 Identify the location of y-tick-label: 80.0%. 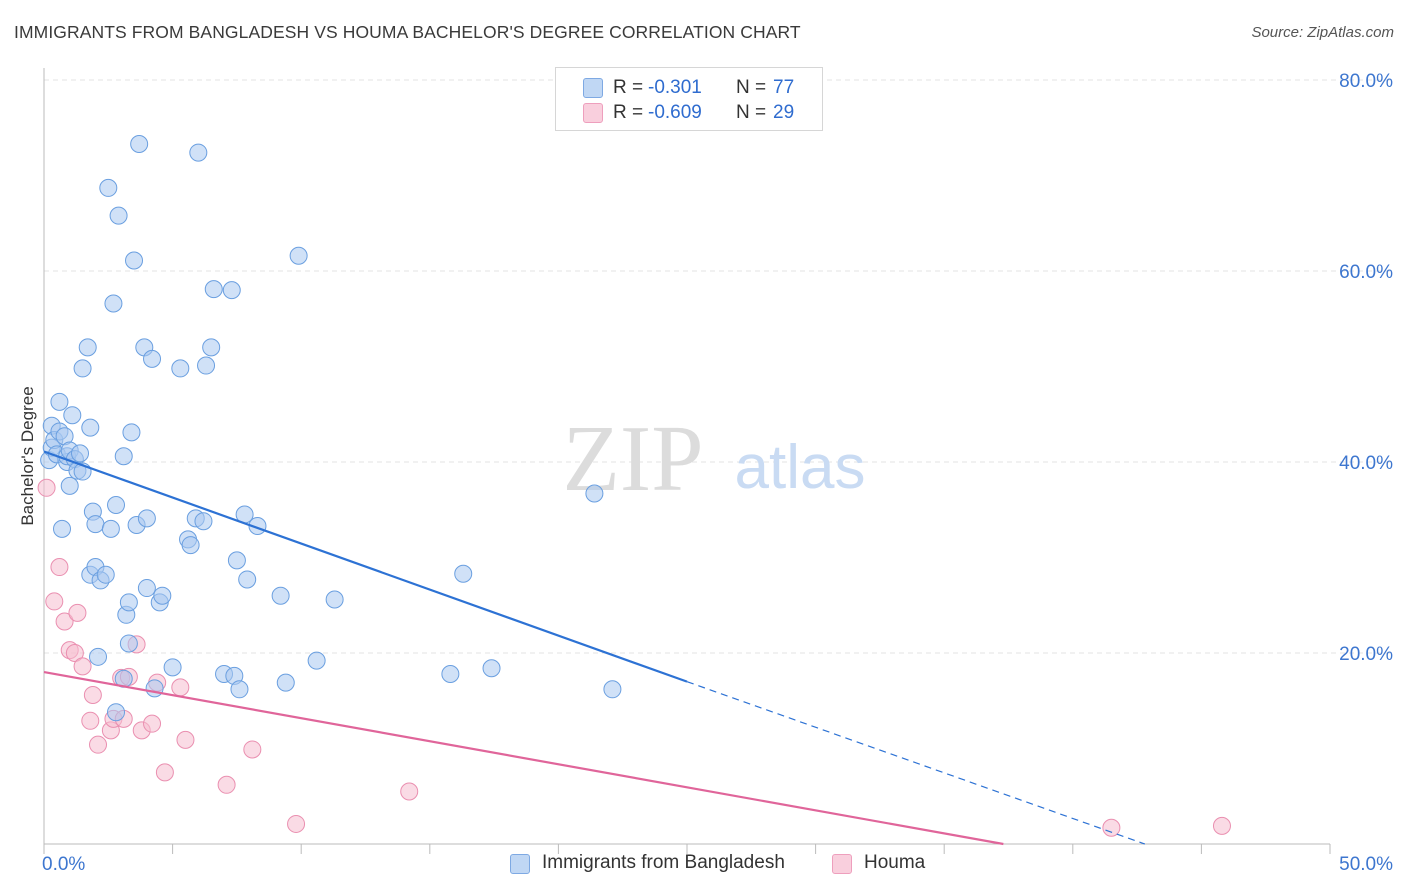
(1366, 81).